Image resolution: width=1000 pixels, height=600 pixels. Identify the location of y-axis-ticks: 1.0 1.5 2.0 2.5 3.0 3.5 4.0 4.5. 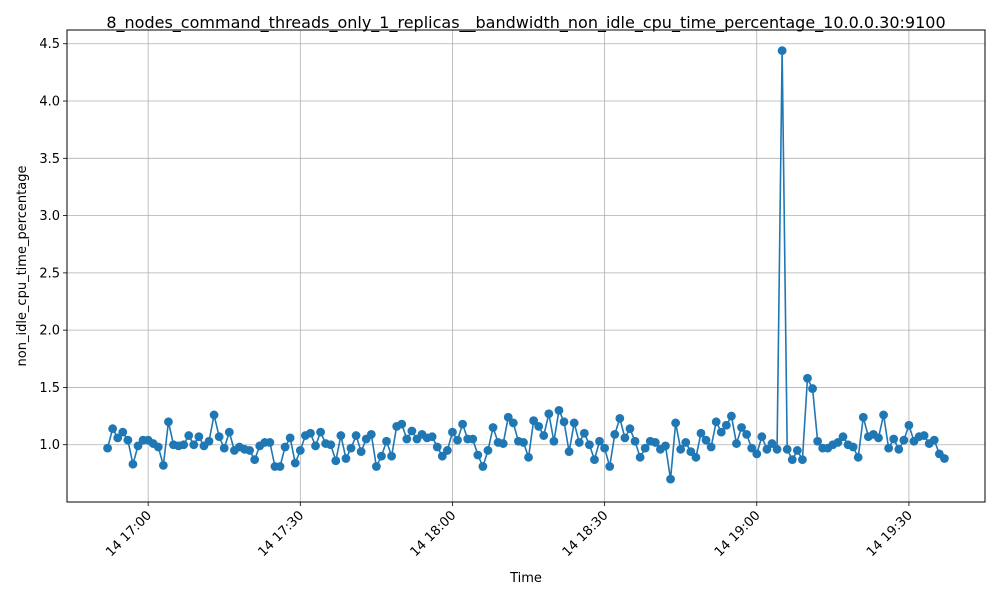
(53, 245).